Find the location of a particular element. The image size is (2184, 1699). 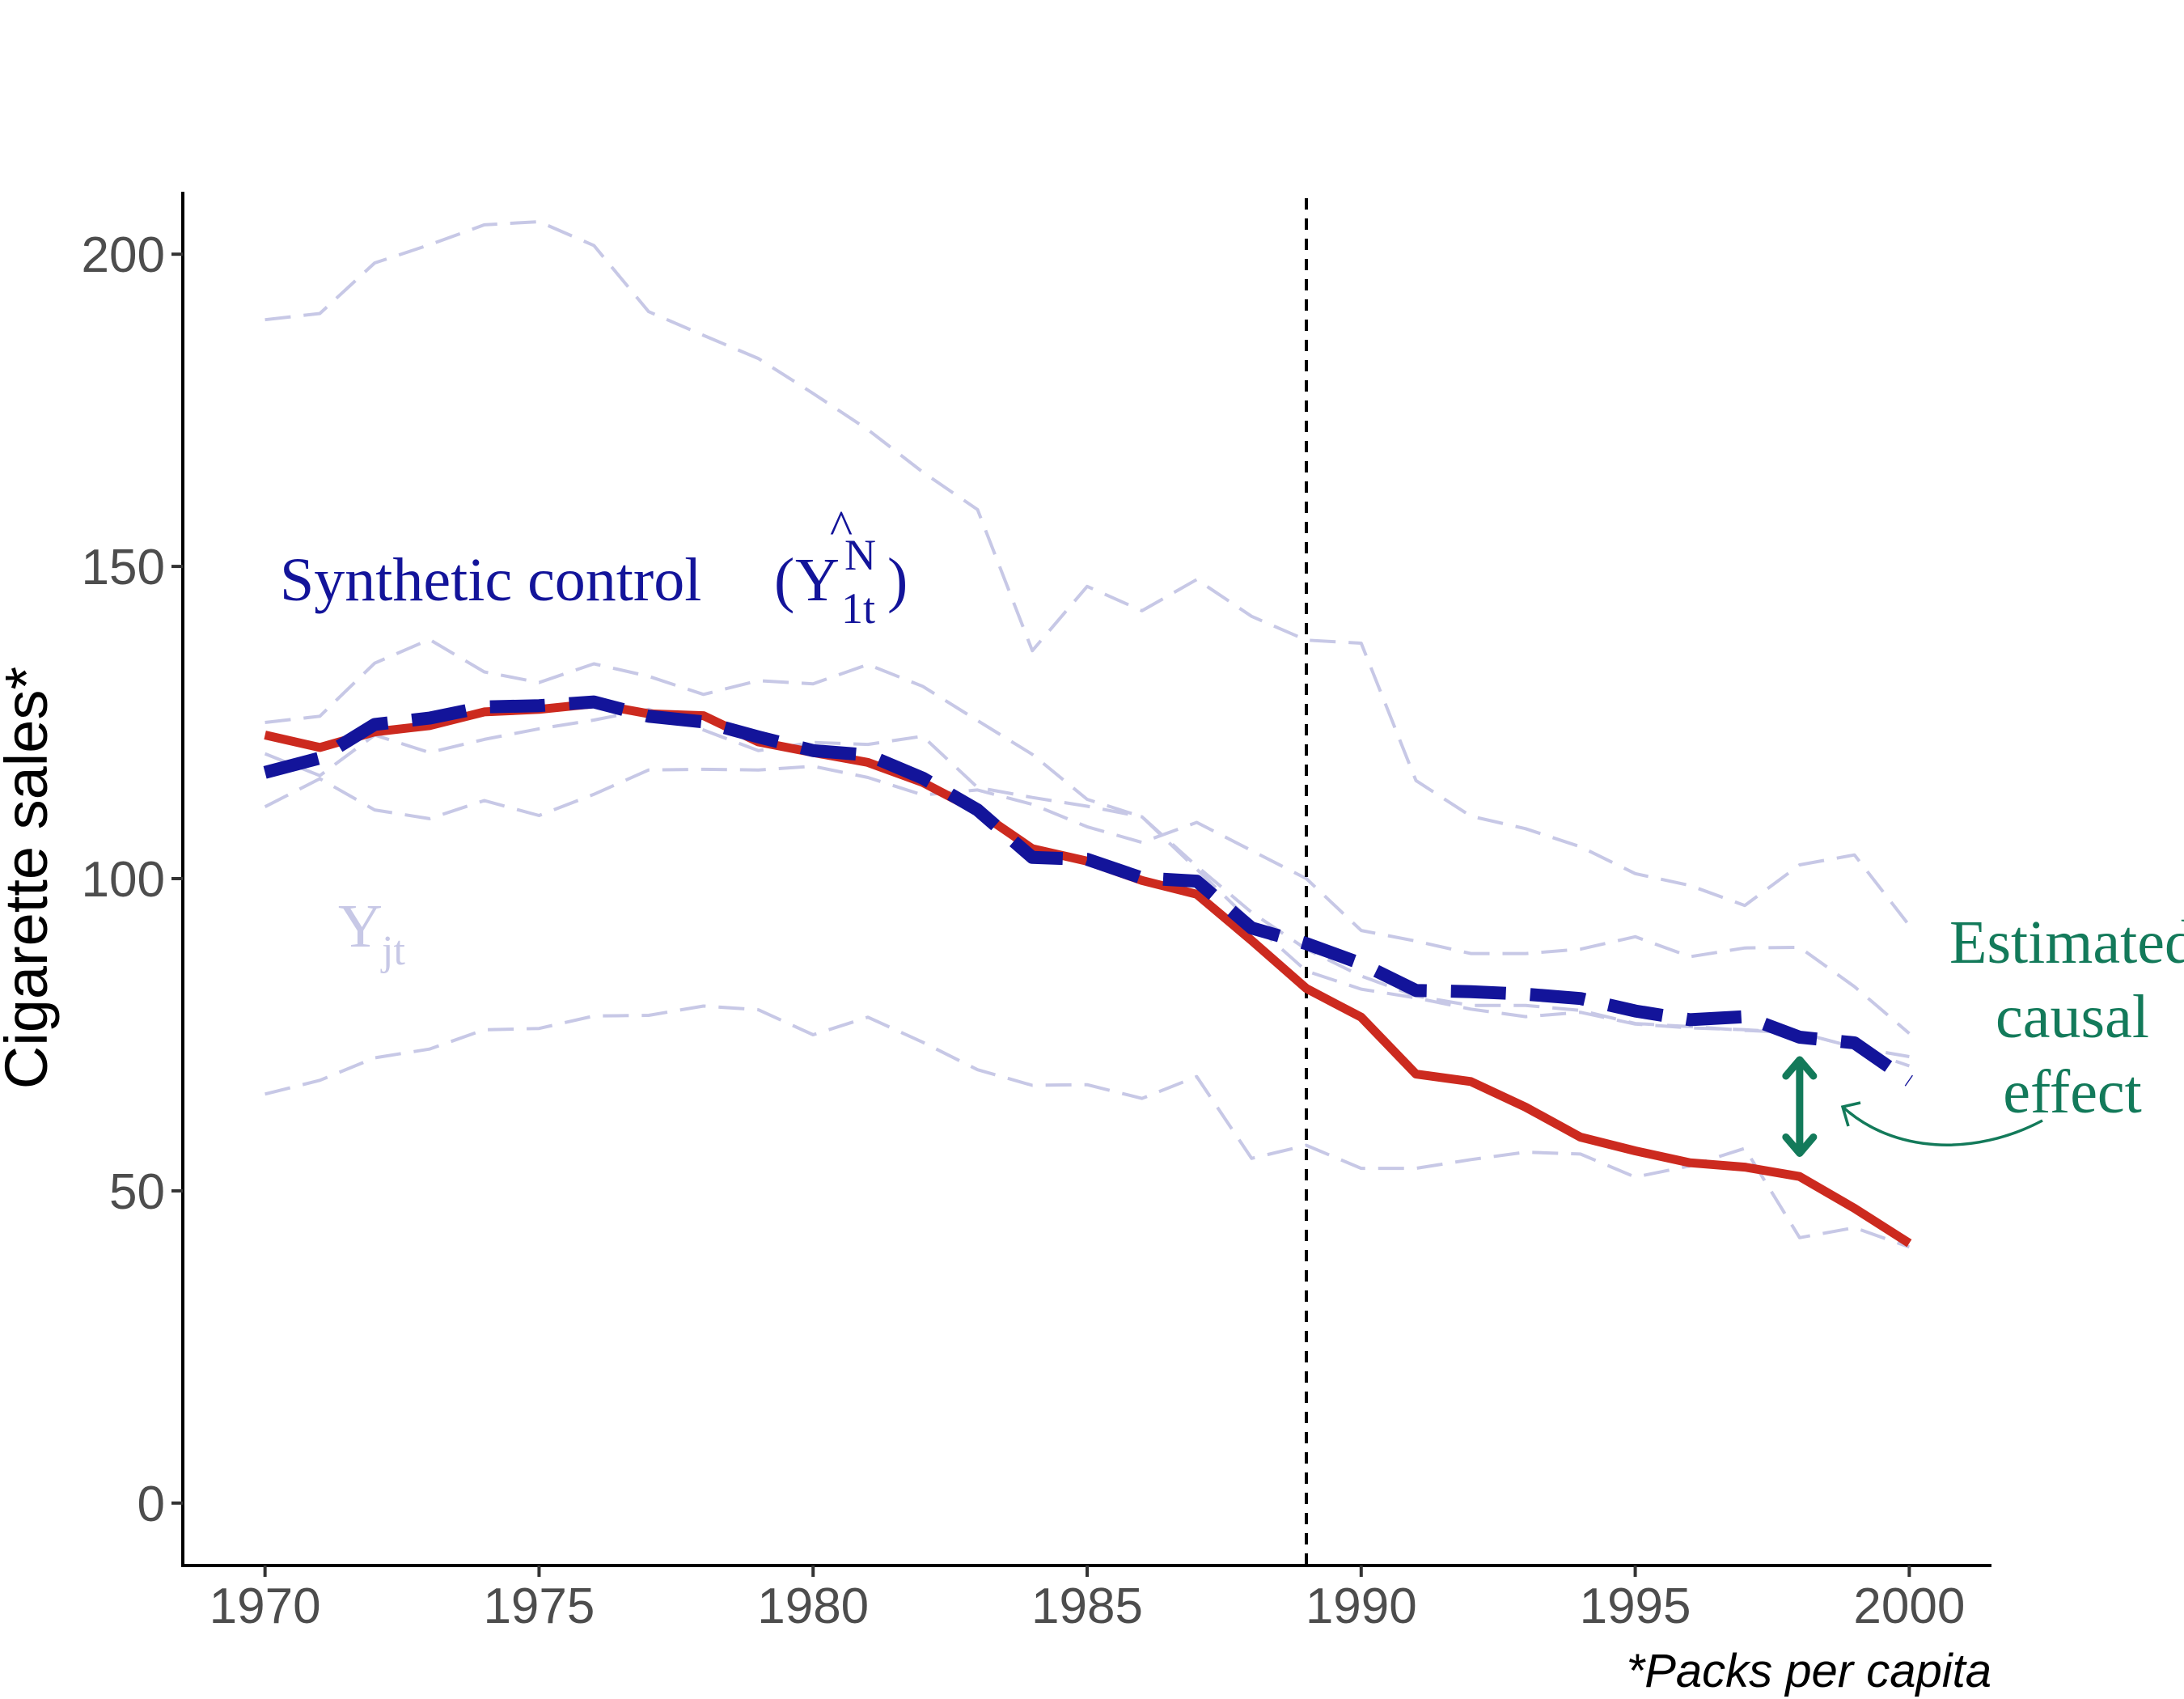

effect-label-line-1: Estimated is located at coordinates (2066, 943).